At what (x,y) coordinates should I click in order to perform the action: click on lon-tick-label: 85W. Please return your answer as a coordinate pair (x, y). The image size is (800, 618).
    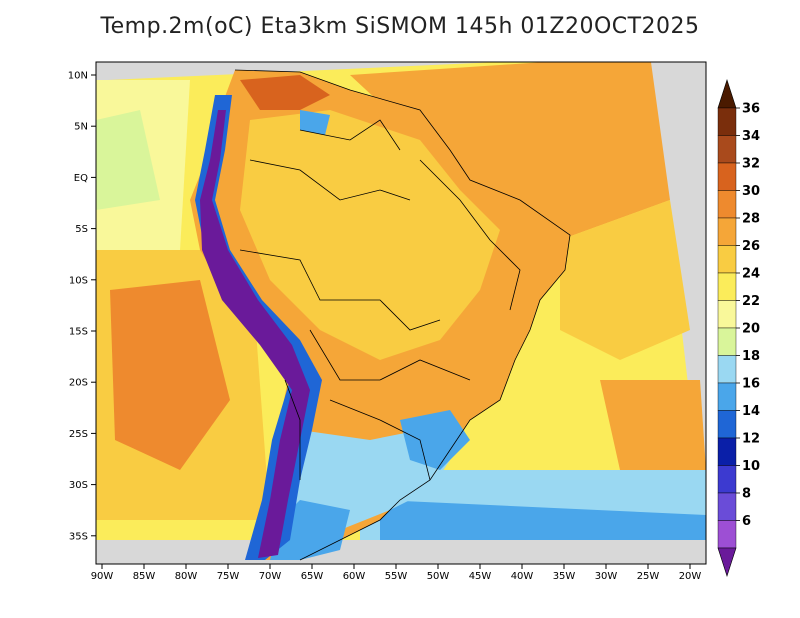
    Looking at the image, I should click on (144, 576).